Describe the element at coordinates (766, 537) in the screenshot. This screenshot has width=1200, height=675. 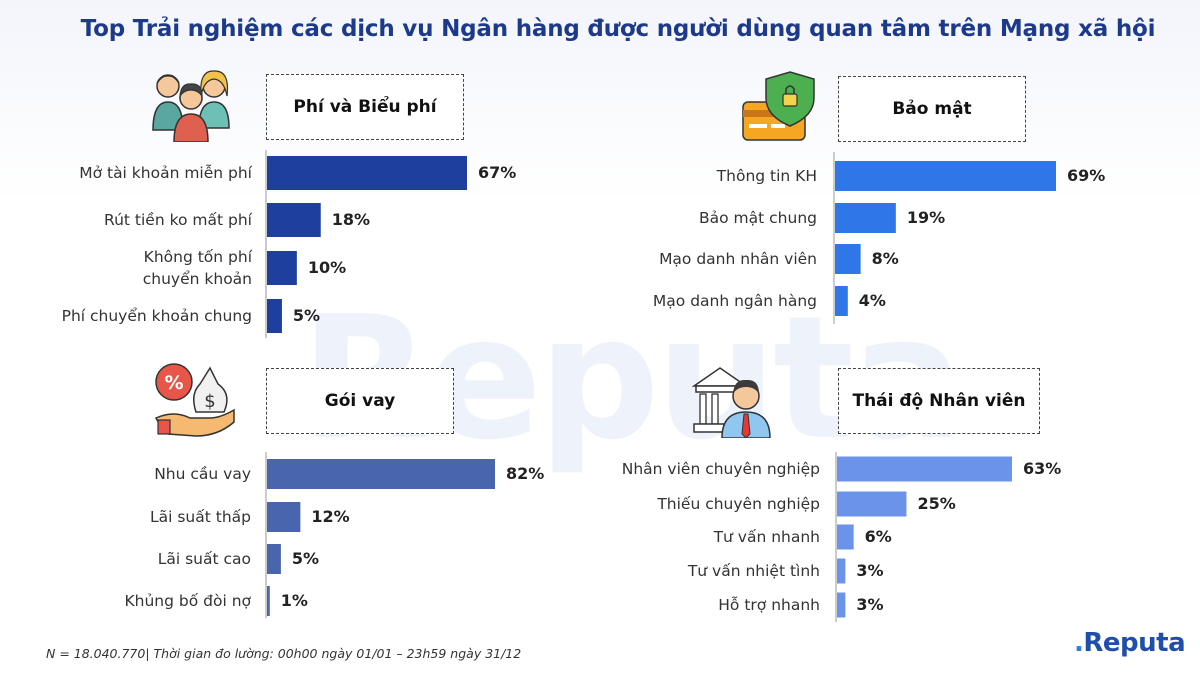
I see `category-label: Tư vấn nhanh` at that location.